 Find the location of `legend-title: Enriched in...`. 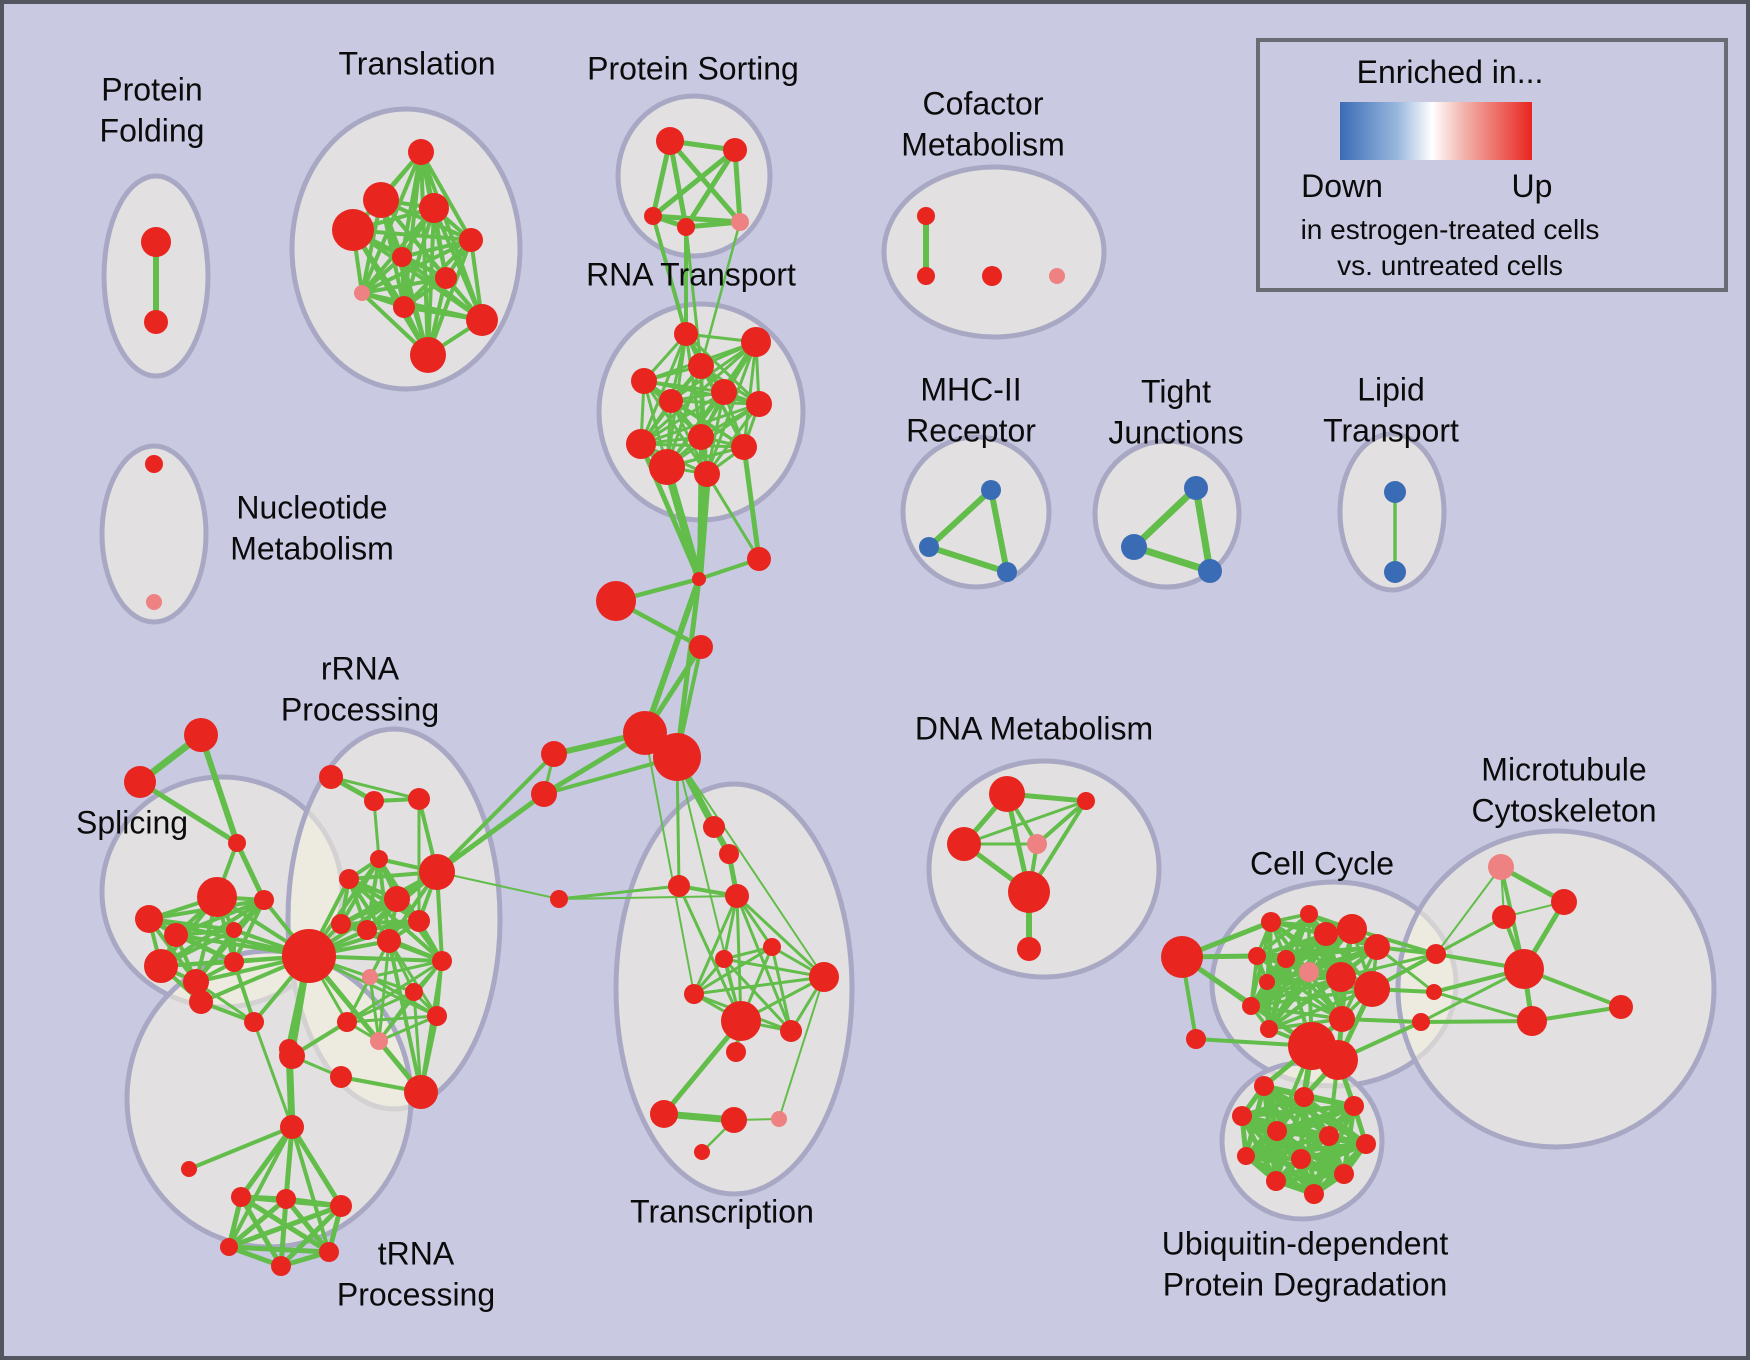

legend-title: Enriched in... is located at coordinates (1450, 72).